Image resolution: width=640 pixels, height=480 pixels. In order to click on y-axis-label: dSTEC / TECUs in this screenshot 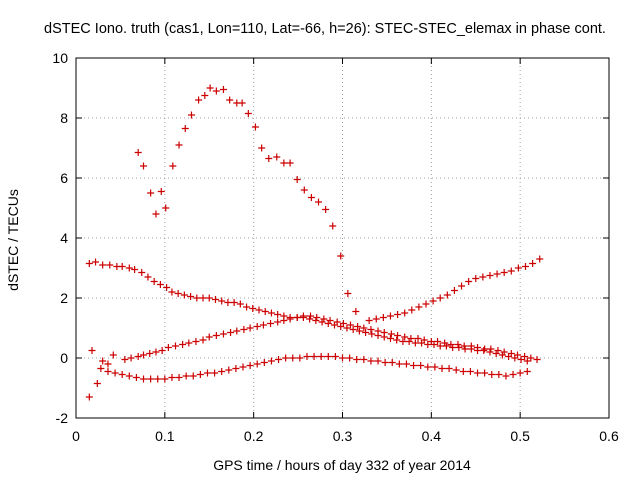, I will do `click(13, 240)`.